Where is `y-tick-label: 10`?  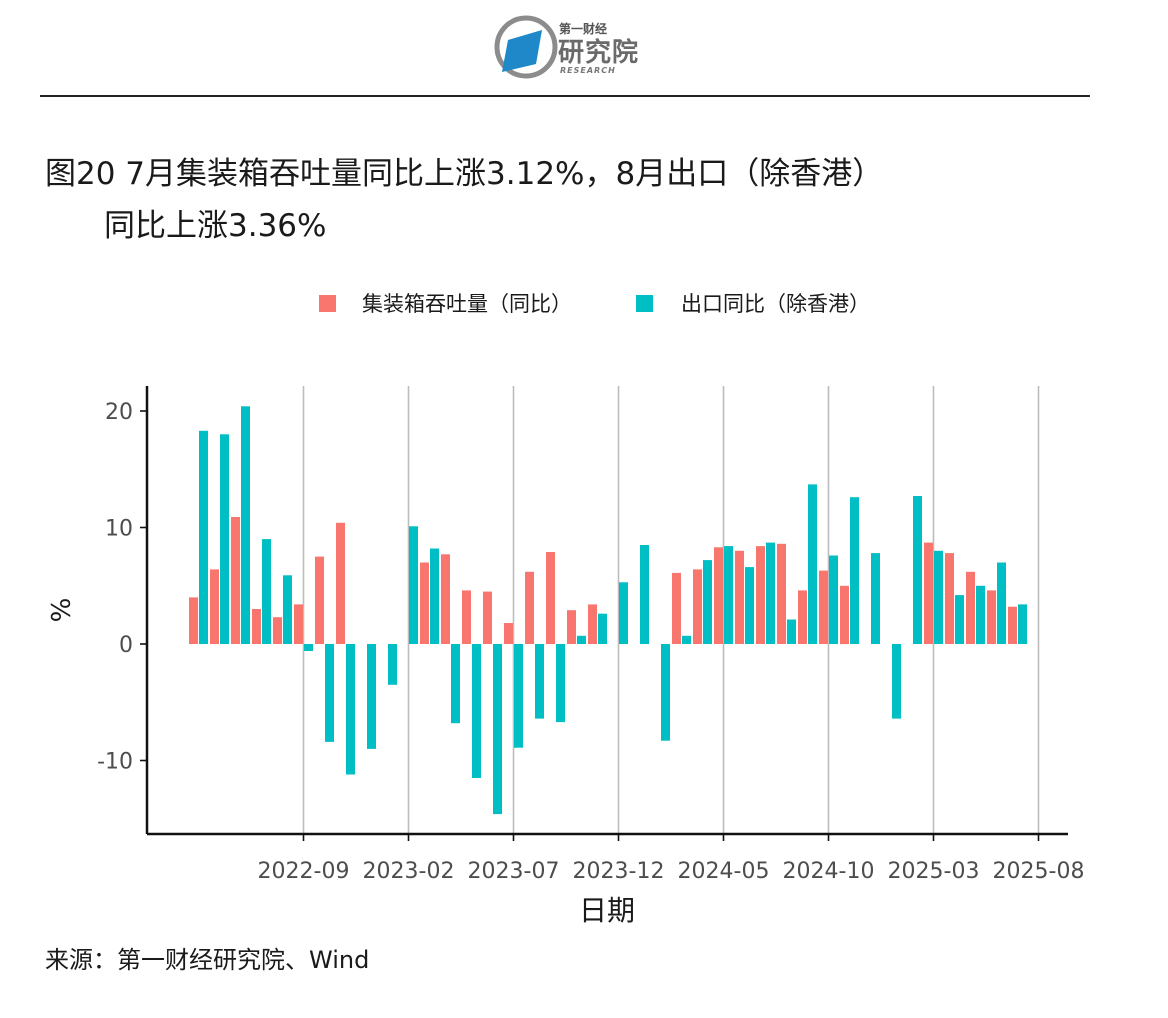
y-tick-label: 10 is located at coordinates (119, 529).